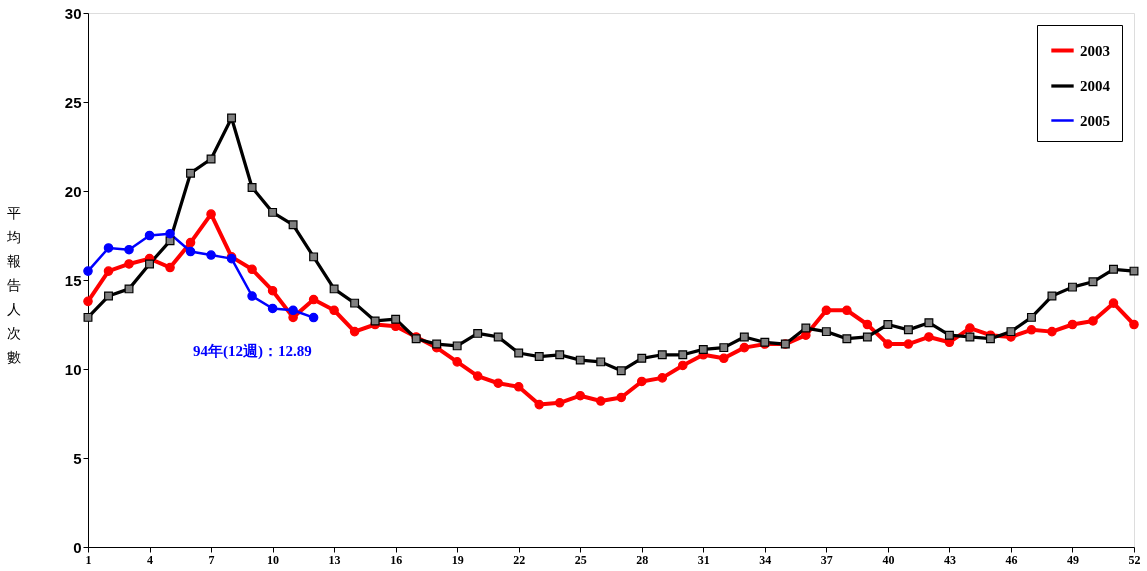 This screenshot has height=571, width=1147. Describe the element at coordinates (88, 559) in the screenshot. I see `x-tick-label: 1` at that location.